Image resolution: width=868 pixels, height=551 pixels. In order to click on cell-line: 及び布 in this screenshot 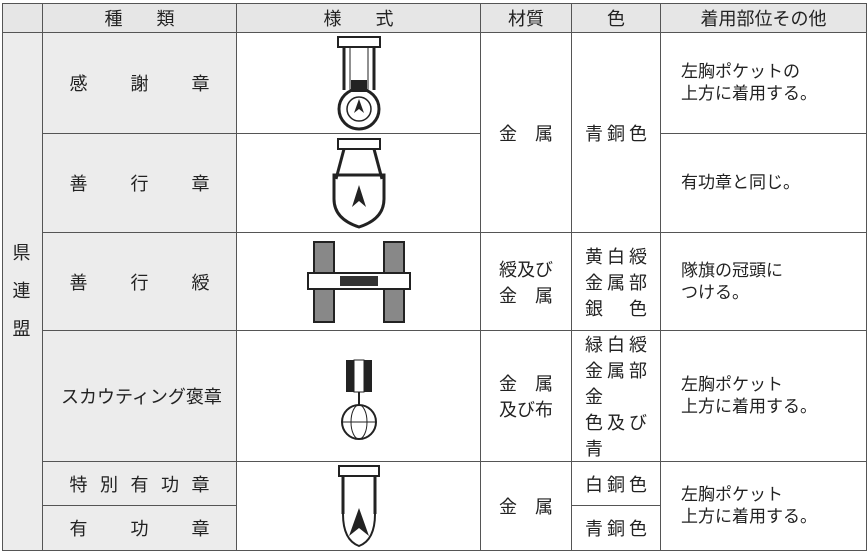, I will do `click(526, 410)`.